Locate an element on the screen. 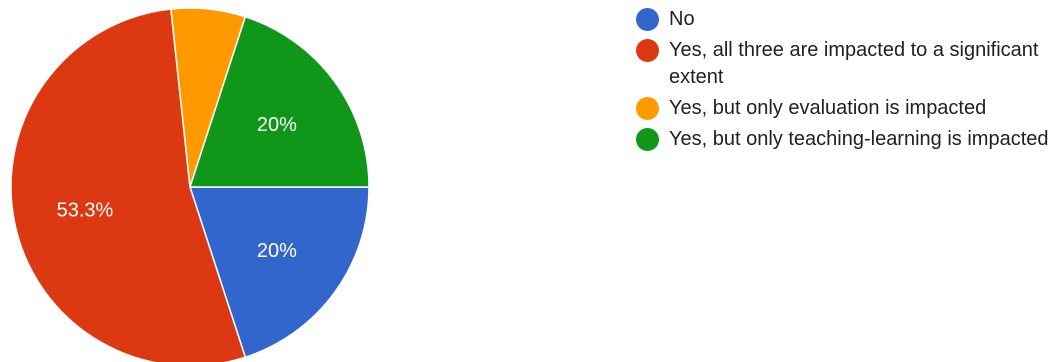 Image resolution: width=1059 pixels, height=362 pixels. legend-label: Yes, but only evaluation is impacted is located at coordinates (828, 108).